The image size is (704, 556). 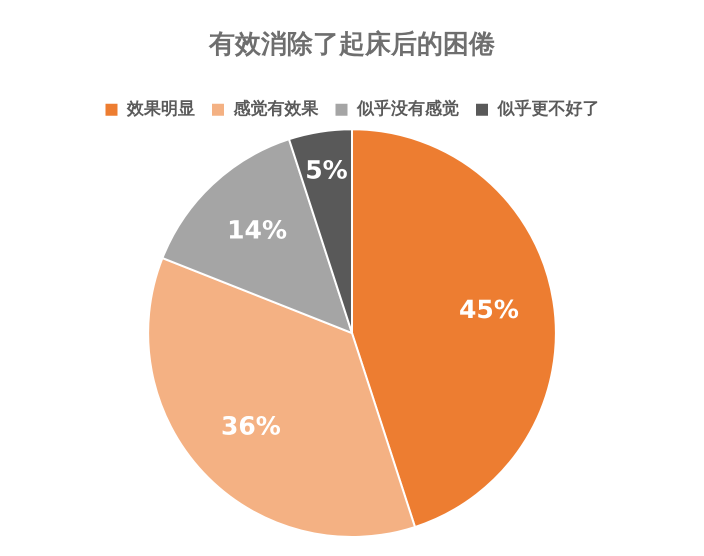 What do you see at coordinates (407, 109) in the screenshot?
I see `legend-label: 似乎没有感觉` at bounding box center [407, 109].